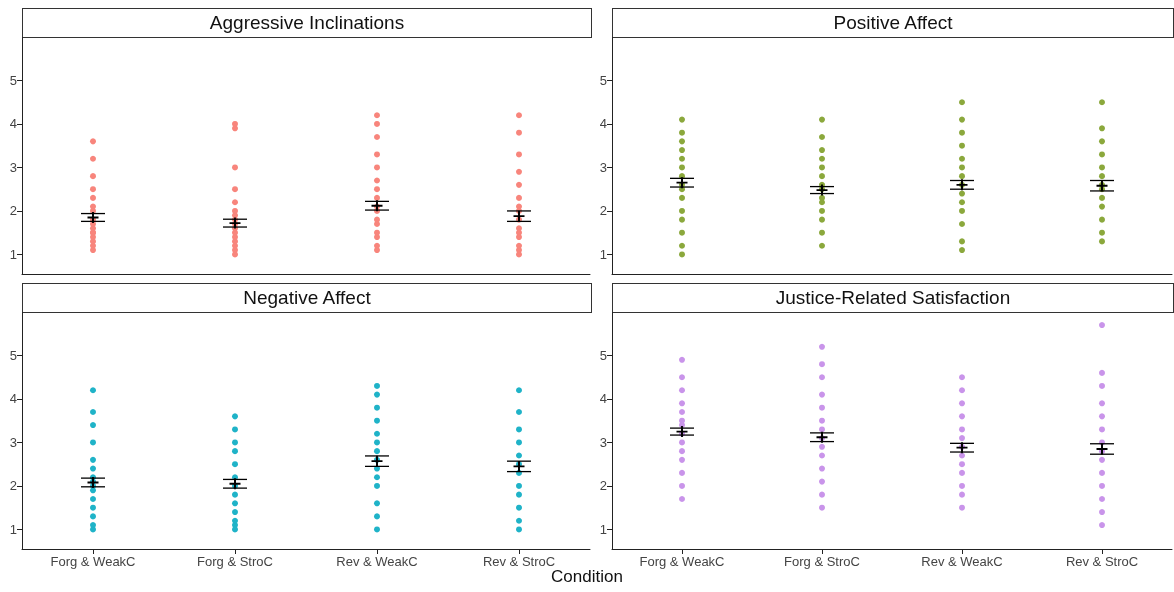 The height and width of the screenshot is (592, 1174). What do you see at coordinates (307, 23) in the screenshot?
I see `chart-title: Aggressive Inclinations` at bounding box center [307, 23].